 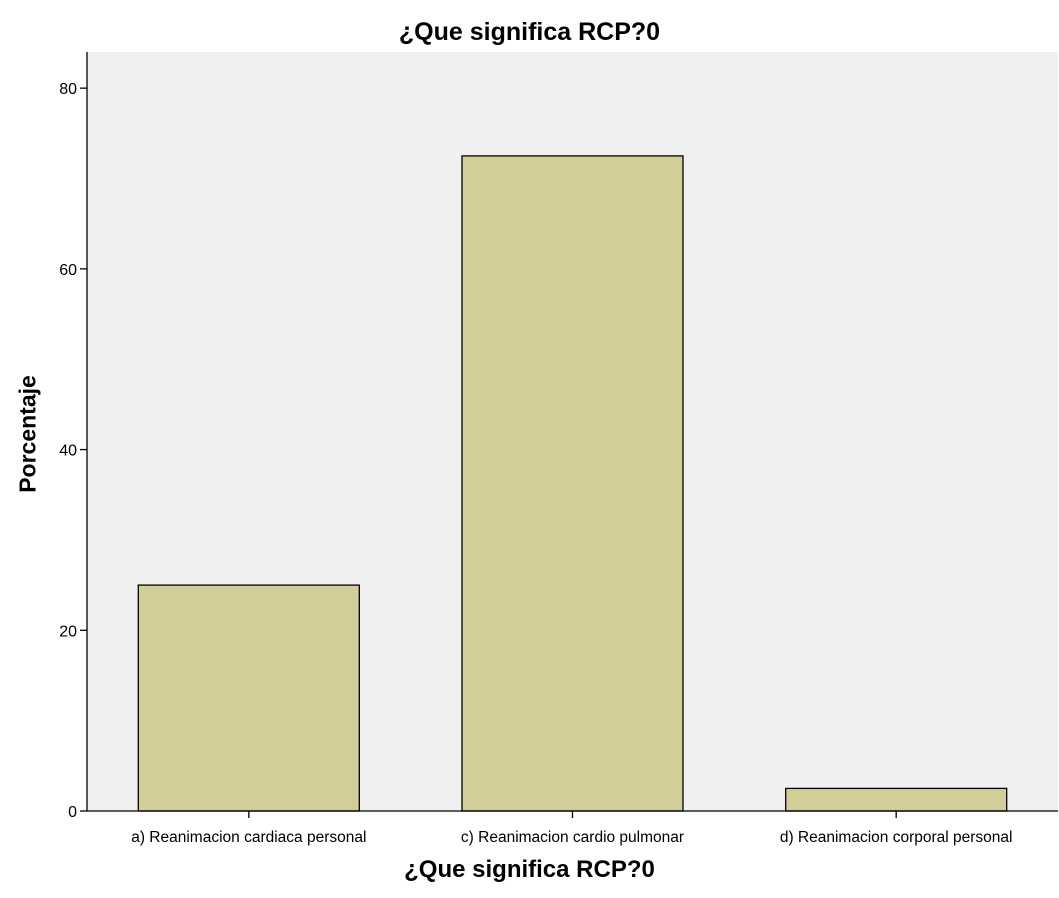 I want to click on category-label: a) Reanimacion cardiaca personal, so click(x=248, y=837).